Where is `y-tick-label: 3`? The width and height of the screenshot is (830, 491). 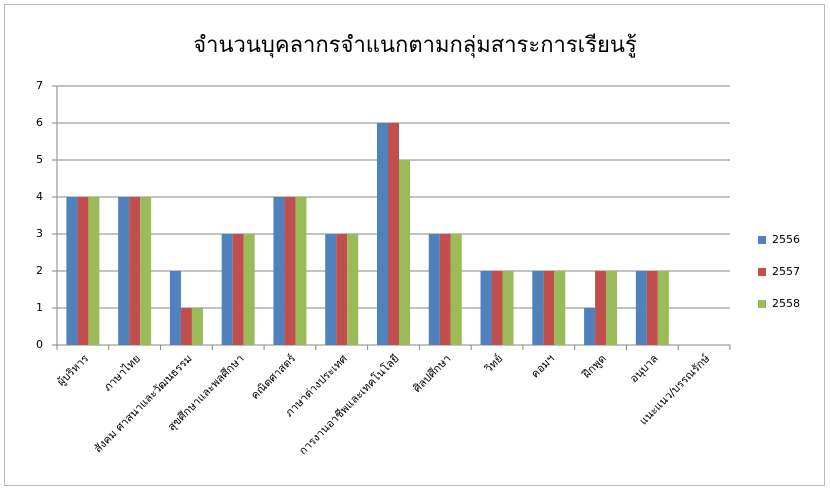
y-tick-label: 3 is located at coordinates (39, 233).